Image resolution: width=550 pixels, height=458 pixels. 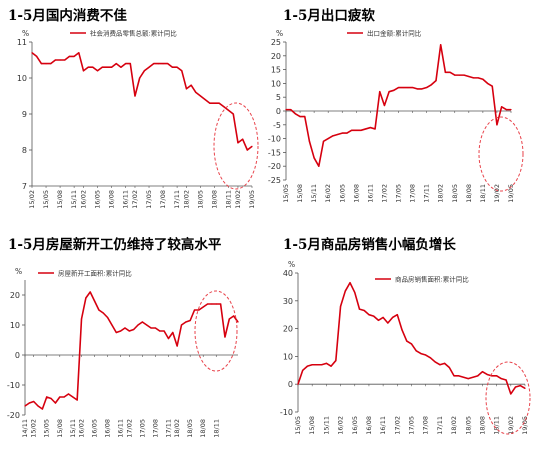 I want to click on y-tick-label: 0, so click(x=278, y=111).